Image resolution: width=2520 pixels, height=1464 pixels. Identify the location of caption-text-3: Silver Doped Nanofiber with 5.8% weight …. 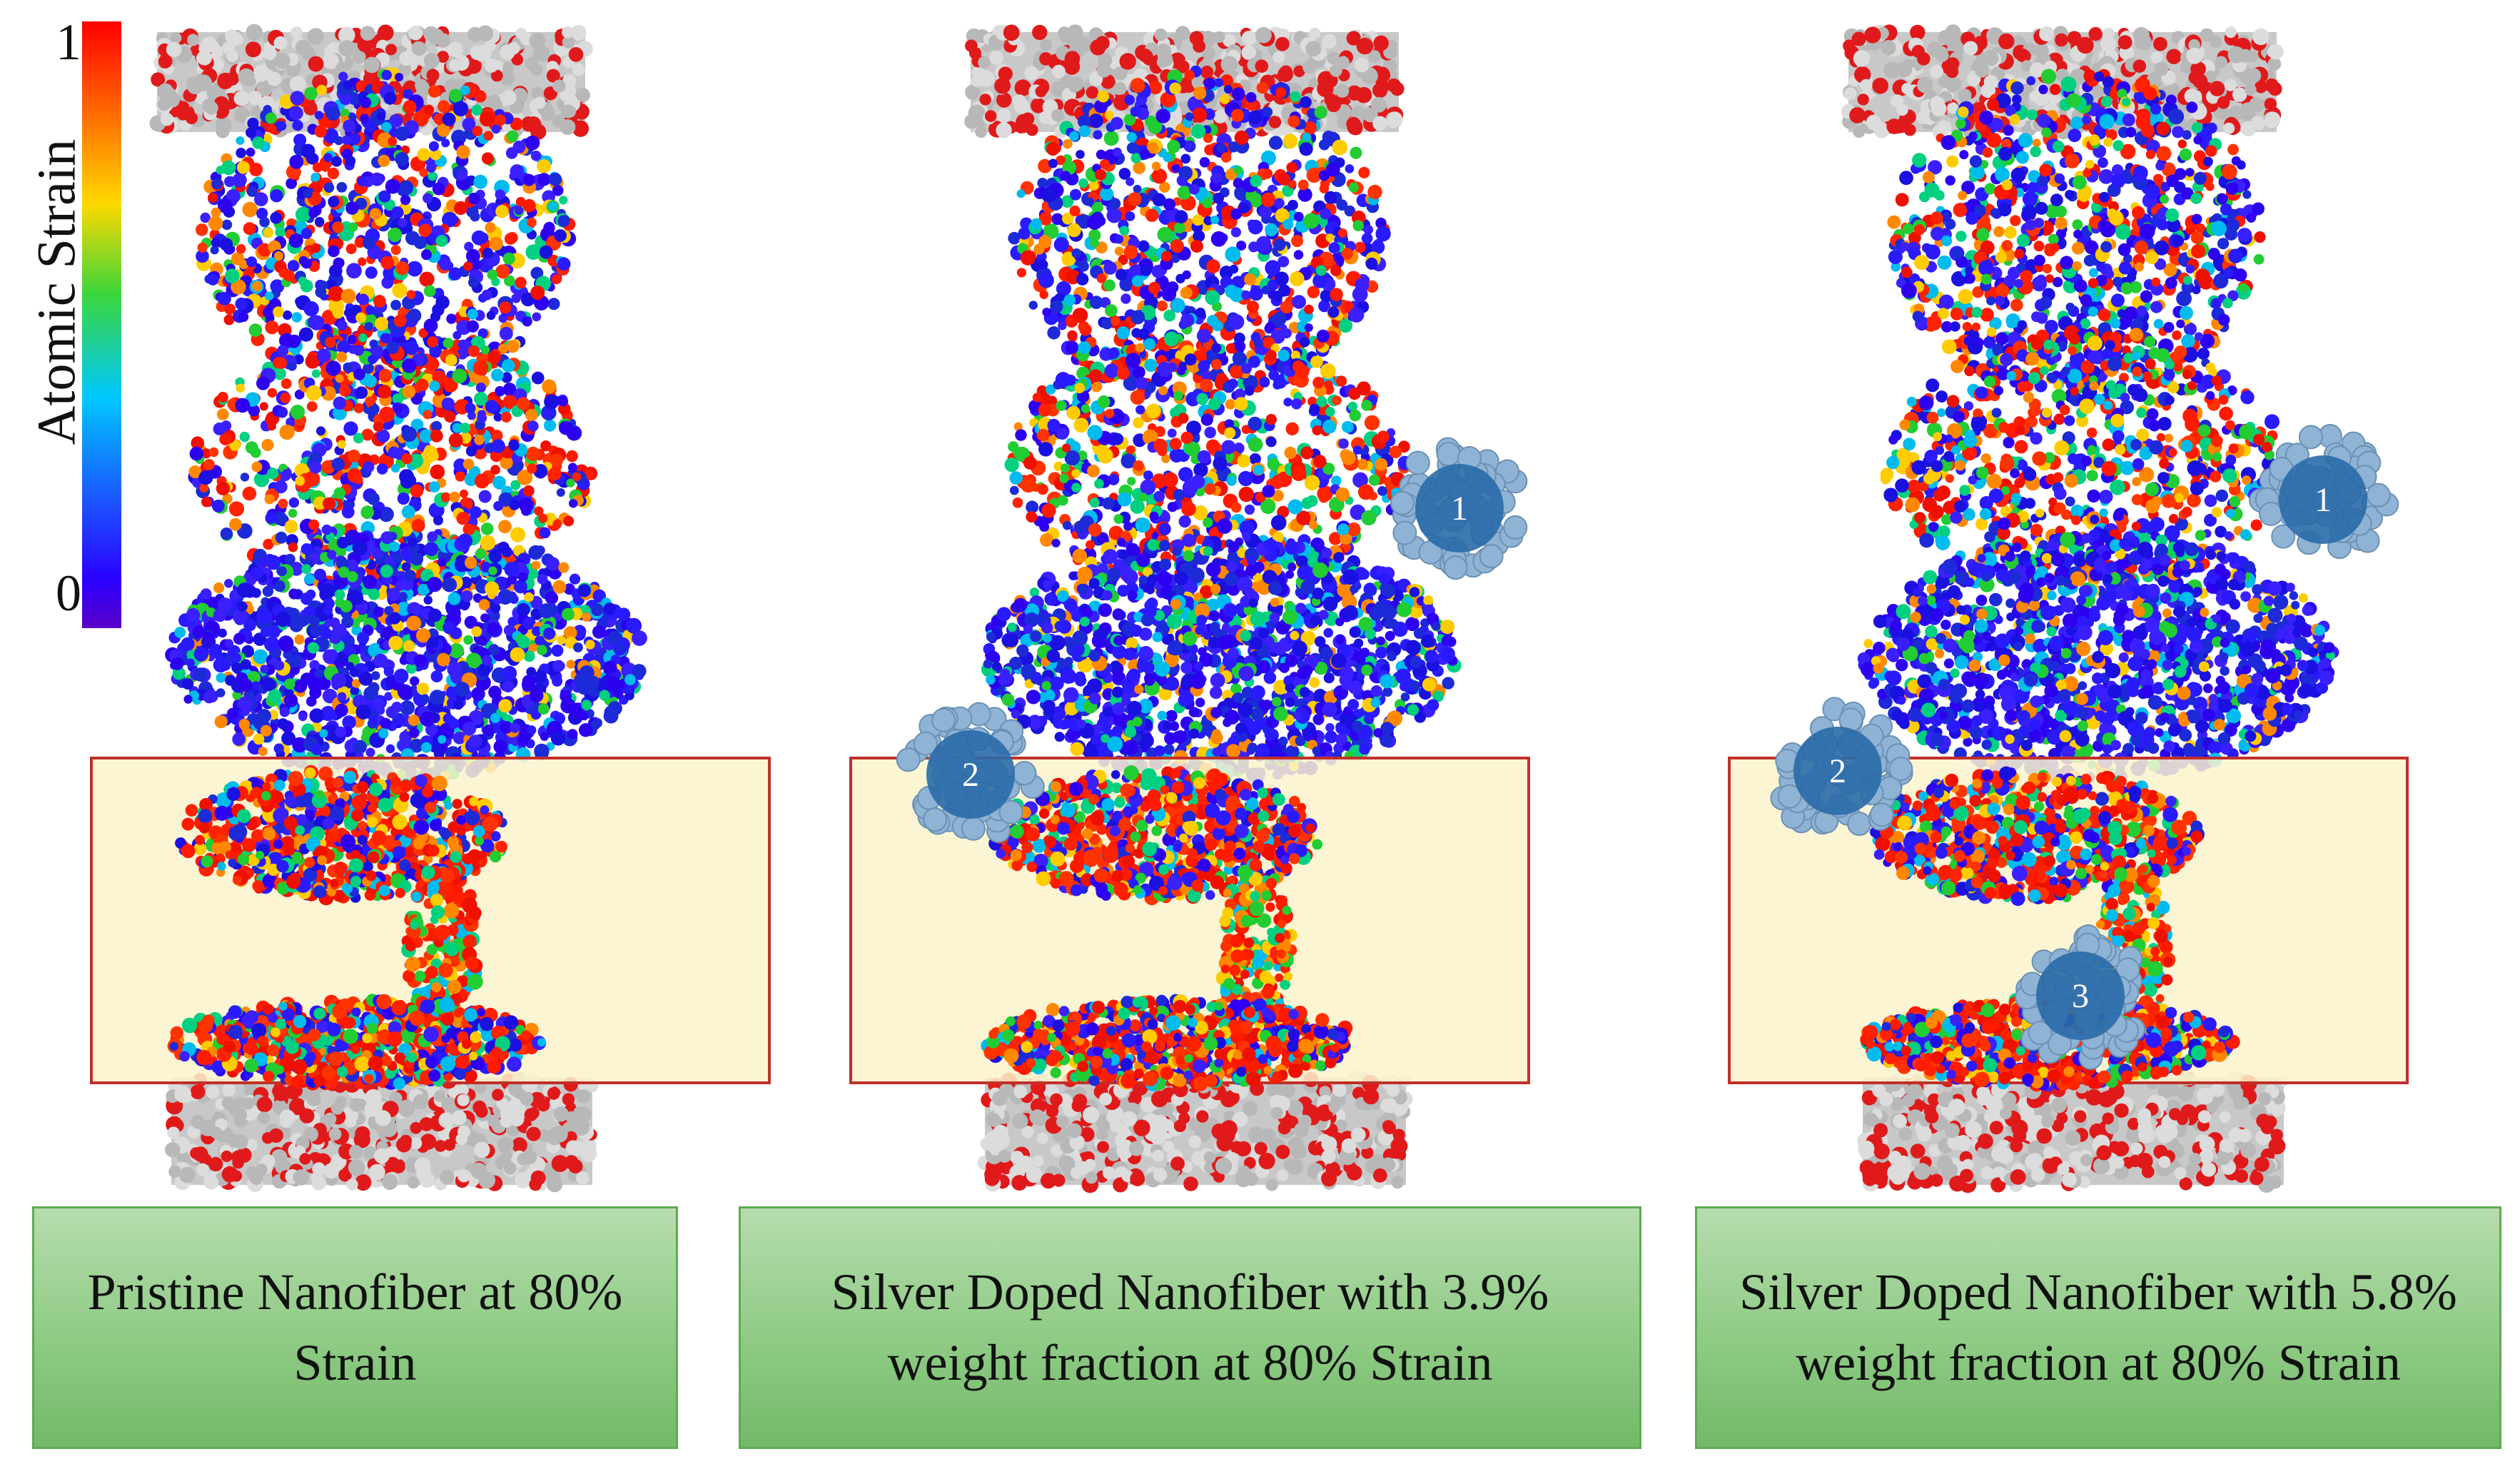
(2098, 1327).